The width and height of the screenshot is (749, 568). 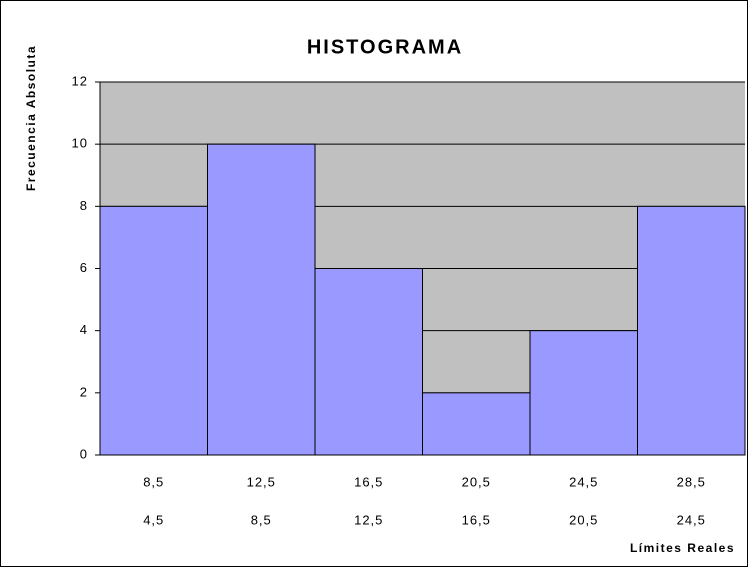 I want to click on y-tick-label: 8, so click(x=84, y=205).